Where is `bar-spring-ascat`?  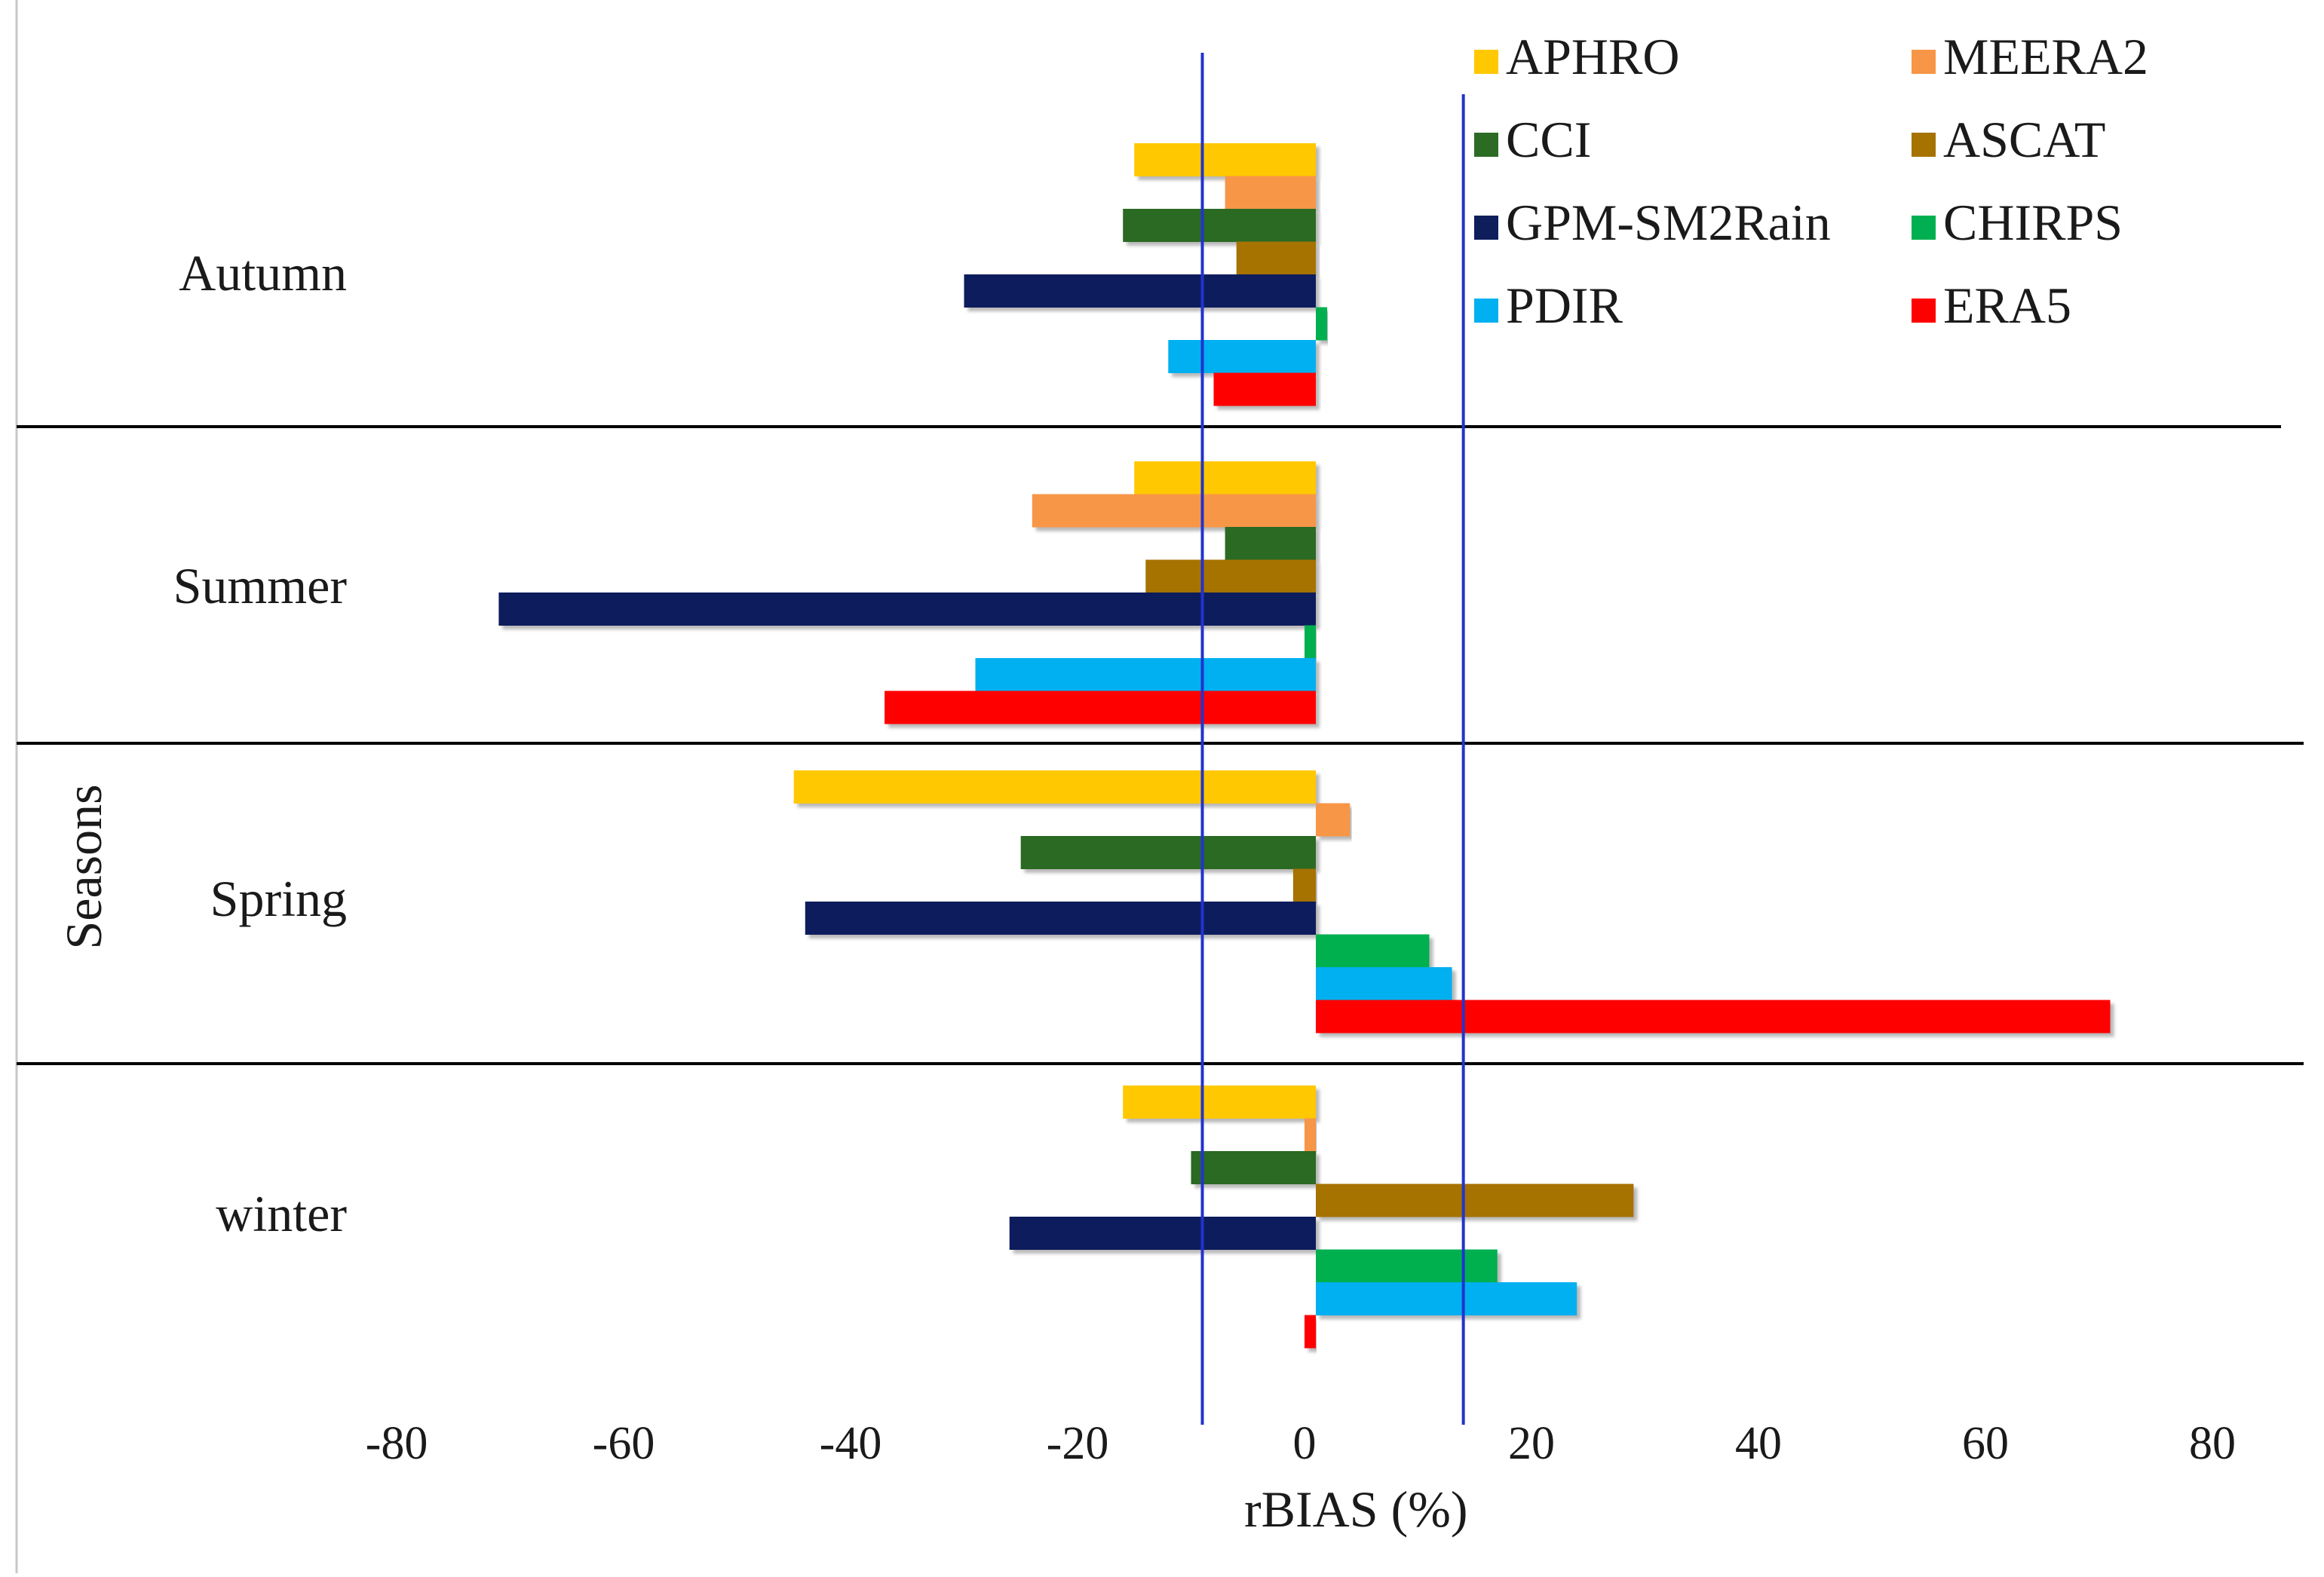
bar-spring-ascat is located at coordinates (1304, 885).